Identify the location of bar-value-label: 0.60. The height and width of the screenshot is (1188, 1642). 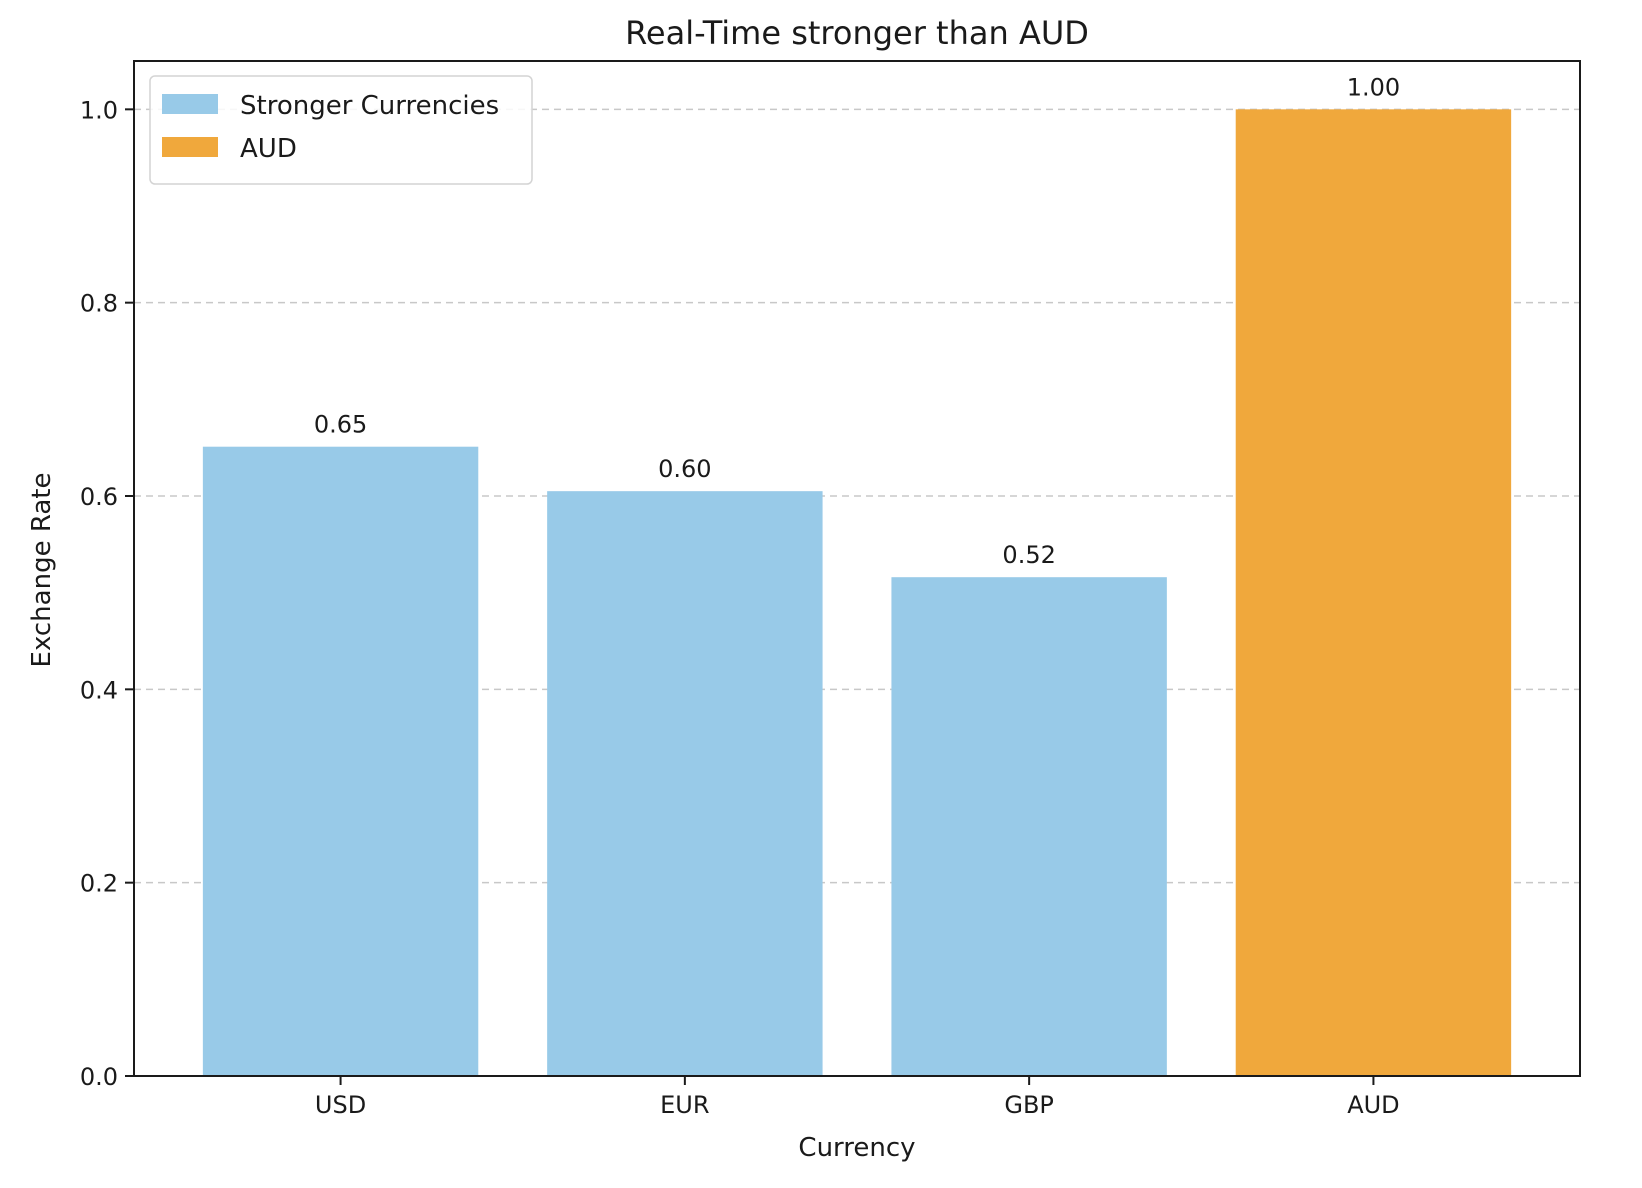
(684, 469).